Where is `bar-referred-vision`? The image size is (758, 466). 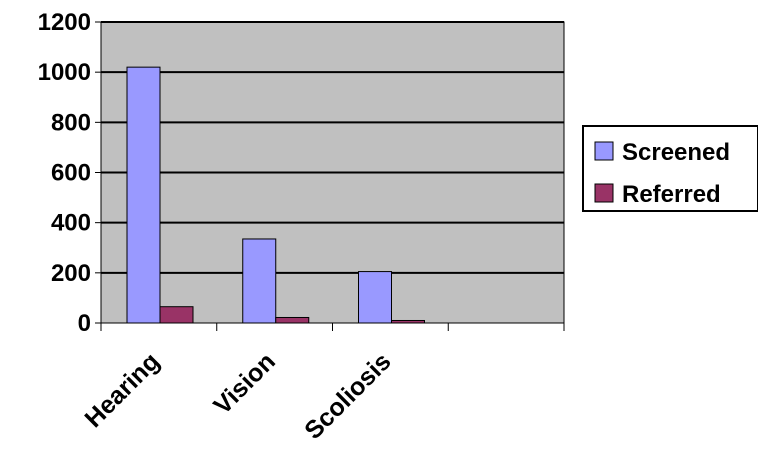 bar-referred-vision is located at coordinates (292, 320).